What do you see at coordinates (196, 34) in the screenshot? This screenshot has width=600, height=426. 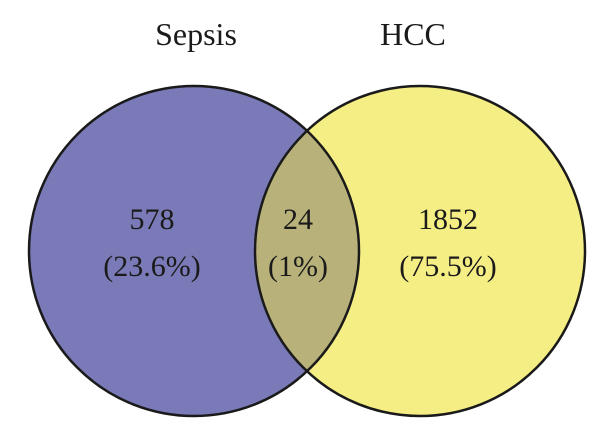 I see `sepsis-label: Sepsis` at bounding box center [196, 34].